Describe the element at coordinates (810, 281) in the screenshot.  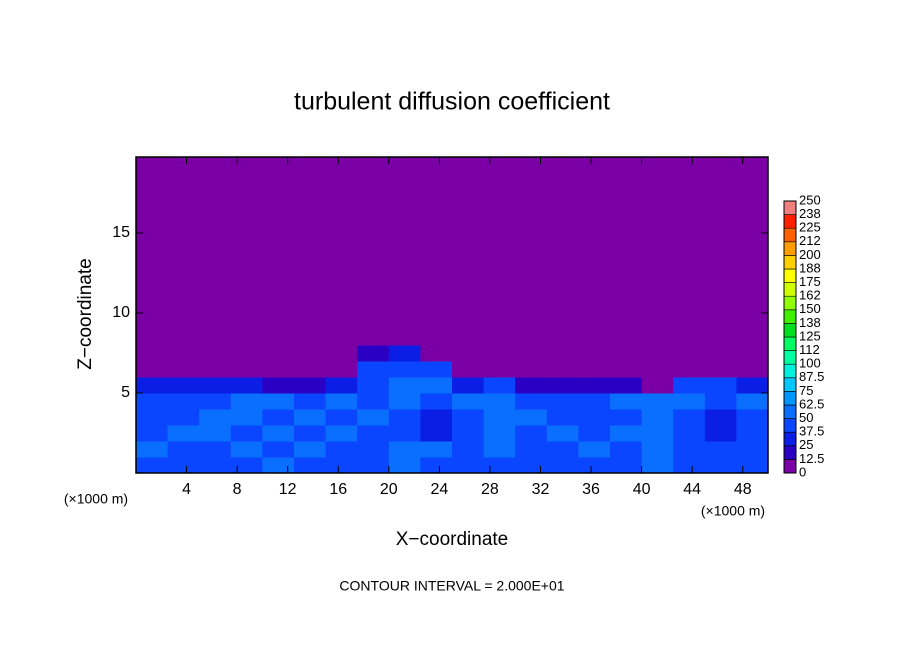
I see `colorbar-label: 175` at that location.